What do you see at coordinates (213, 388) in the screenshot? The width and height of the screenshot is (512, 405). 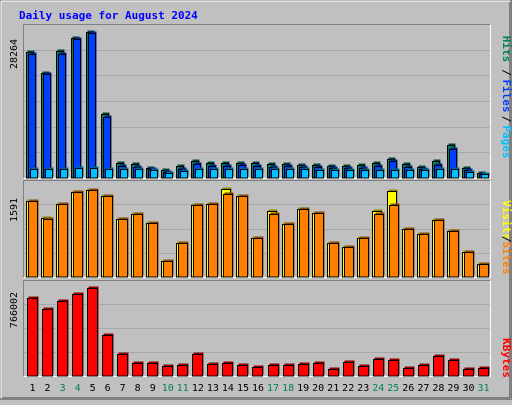 I see `x-label-day-13: 13` at bounding box center [213, 388].